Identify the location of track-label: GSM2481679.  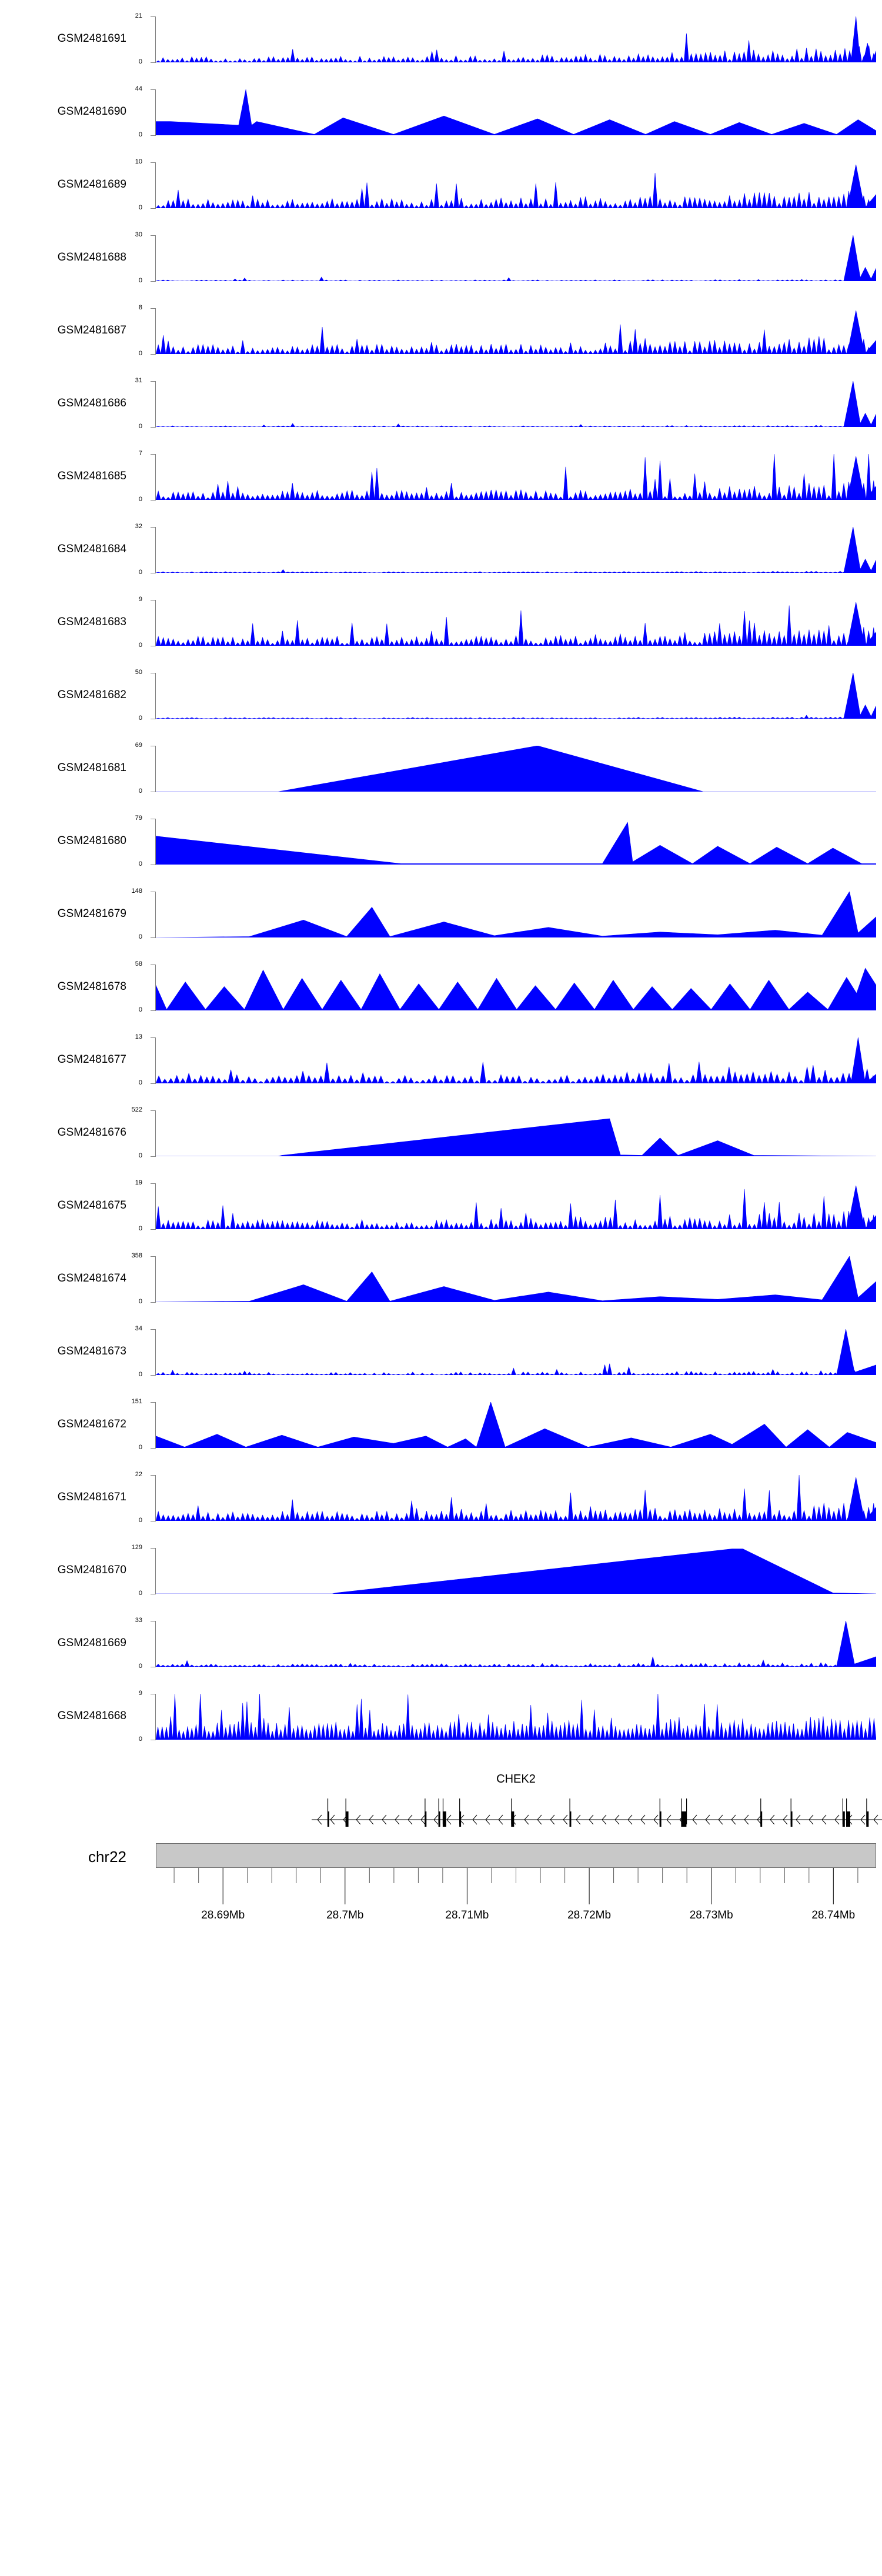
(91, 913).